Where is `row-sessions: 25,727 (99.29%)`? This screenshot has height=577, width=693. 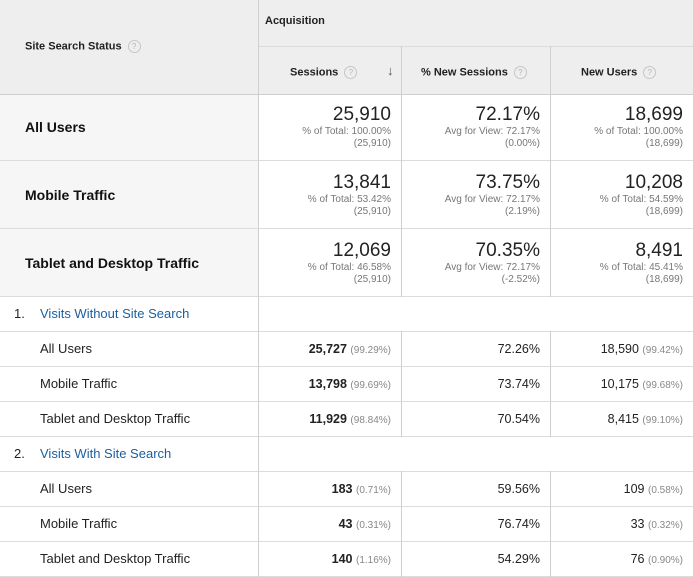 row-sessions: 25,727 (99.29%) is located at coordinates (350, 349).